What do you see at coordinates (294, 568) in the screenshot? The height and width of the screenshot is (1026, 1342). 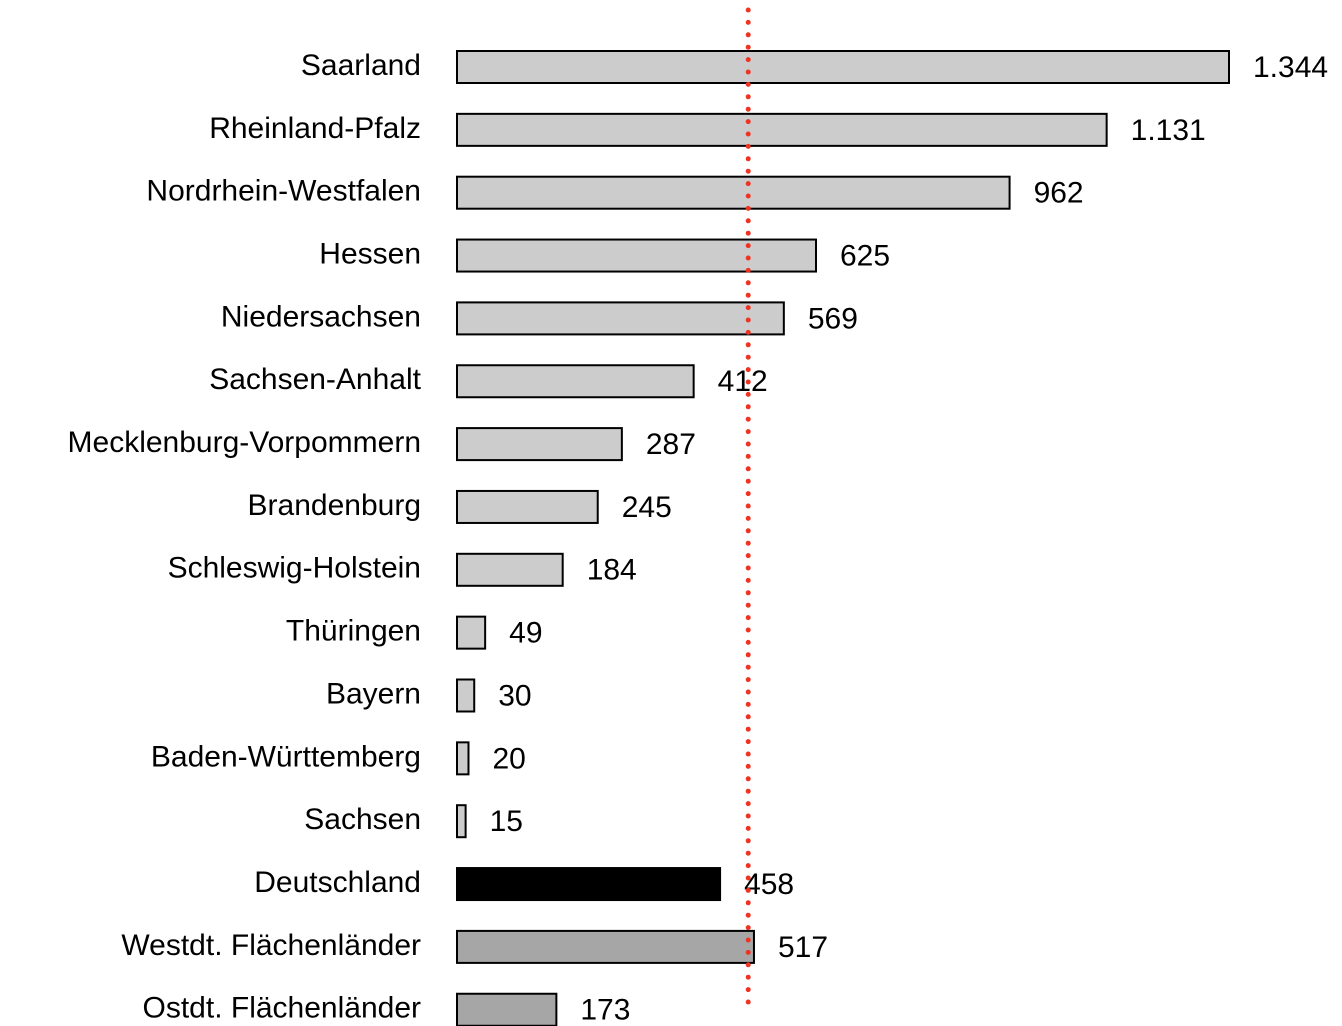 I see `category-label: Schleswig-Holstein` at bounding box center [294, 568].